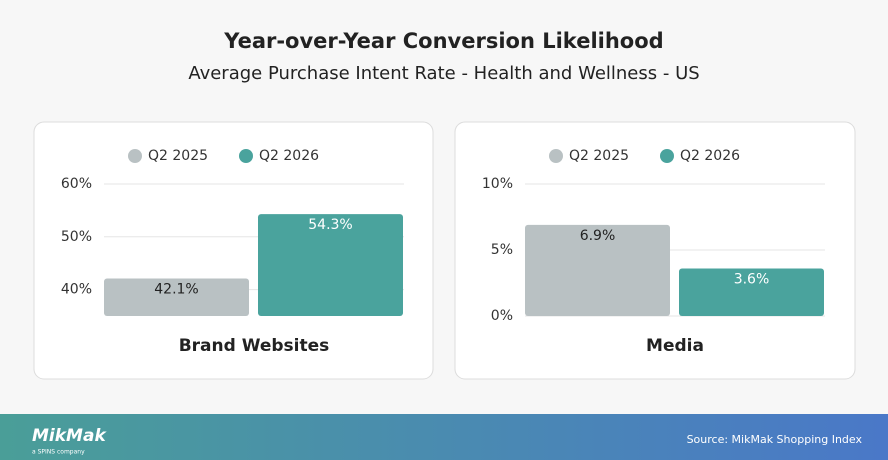 This screenshot has width=888, height=460. I want to click on title: Year-over-Year Conversion Likelihood, so click(443, 41).